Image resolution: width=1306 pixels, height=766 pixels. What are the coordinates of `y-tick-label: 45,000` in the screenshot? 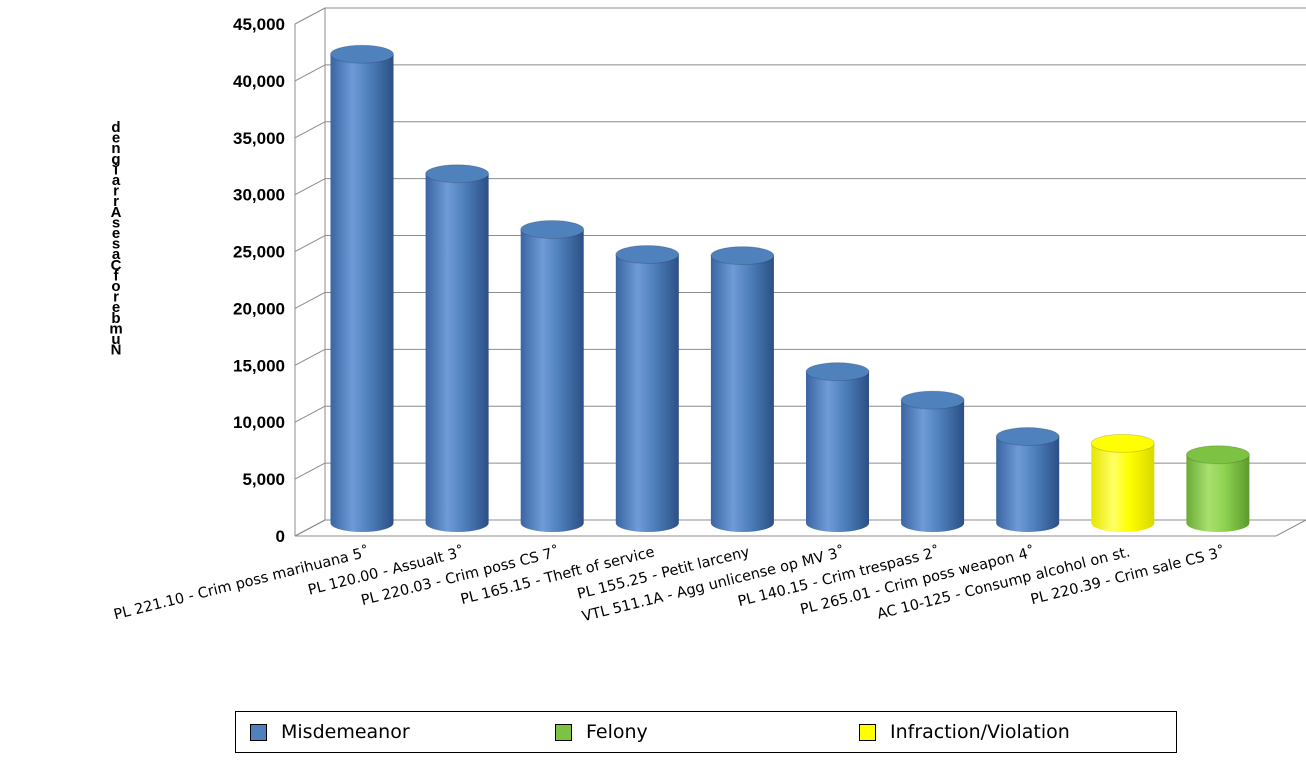 It's located at (259, 24).